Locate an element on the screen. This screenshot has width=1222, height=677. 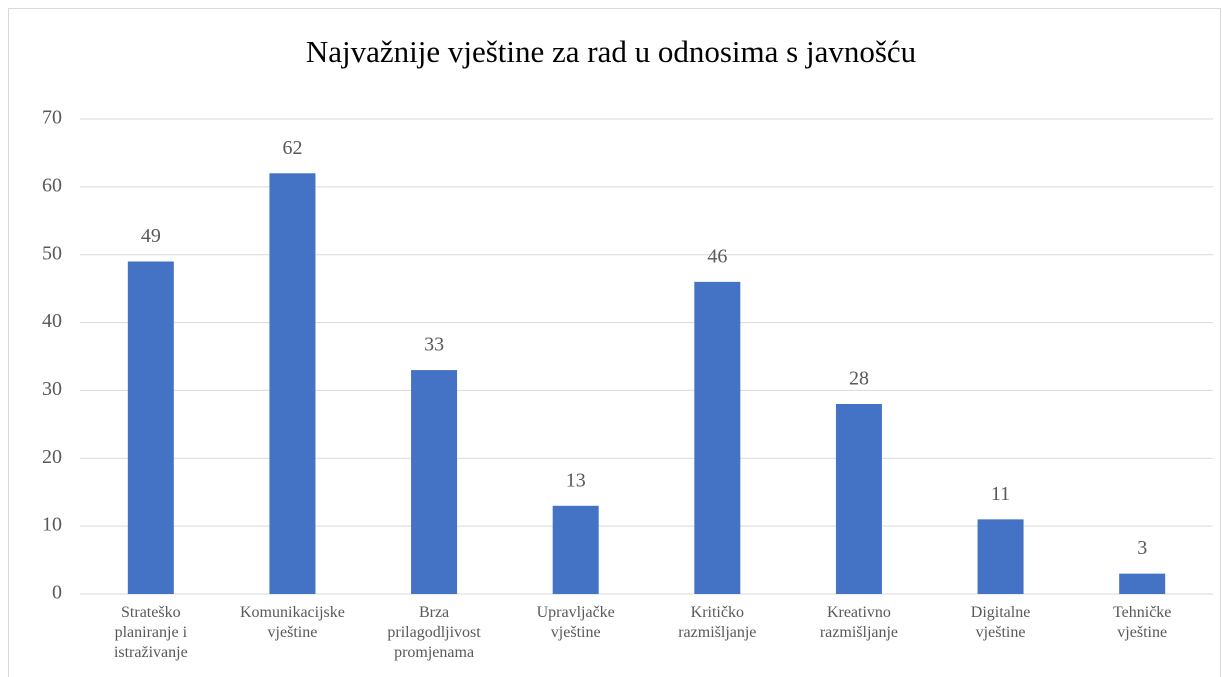
x-tick-label-line: Tehničke is located at coordinates (1142, 612).